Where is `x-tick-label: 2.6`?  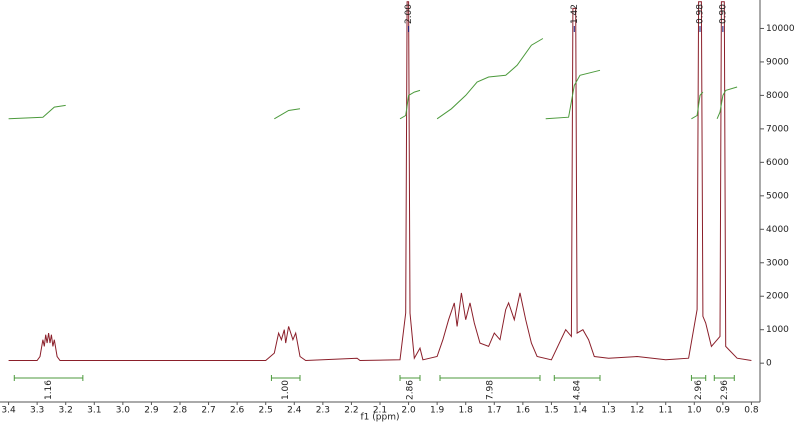
x-tick-label: 2.6 is located at coordinates (237, 411).